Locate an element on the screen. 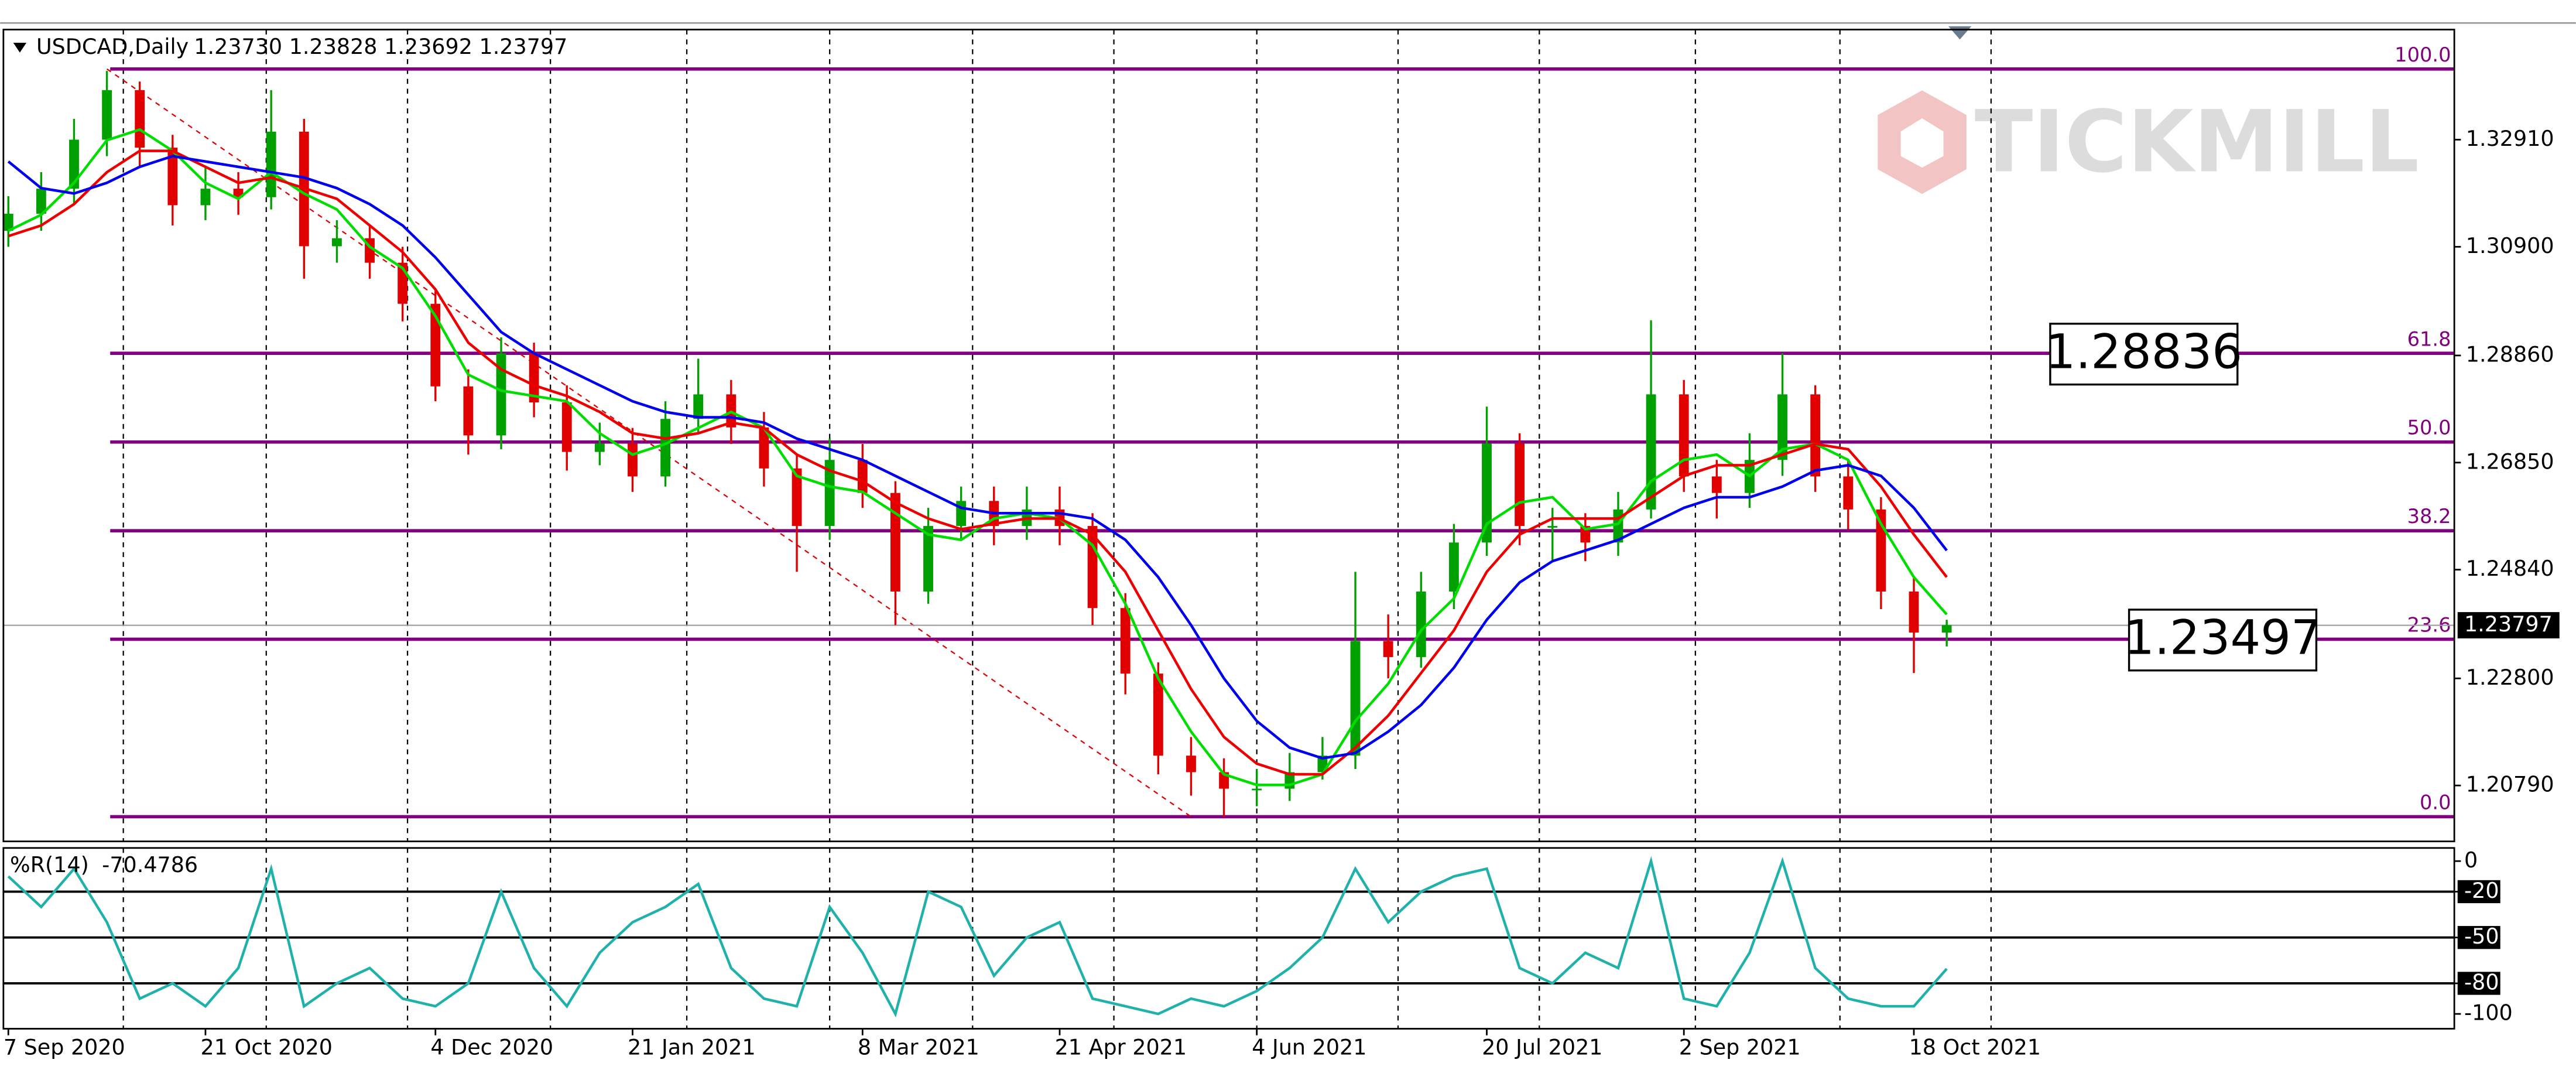 Image resolution: width=2576 pixels, height=1080 pixels. y-tick-label: -100 is located at coordinates (2488, 1013).